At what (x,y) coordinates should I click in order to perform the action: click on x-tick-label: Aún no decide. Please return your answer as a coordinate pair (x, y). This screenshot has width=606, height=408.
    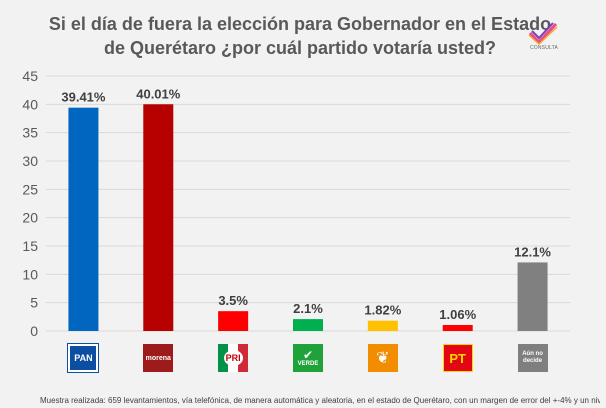
    Looking at the image, I should click on (532, 357).